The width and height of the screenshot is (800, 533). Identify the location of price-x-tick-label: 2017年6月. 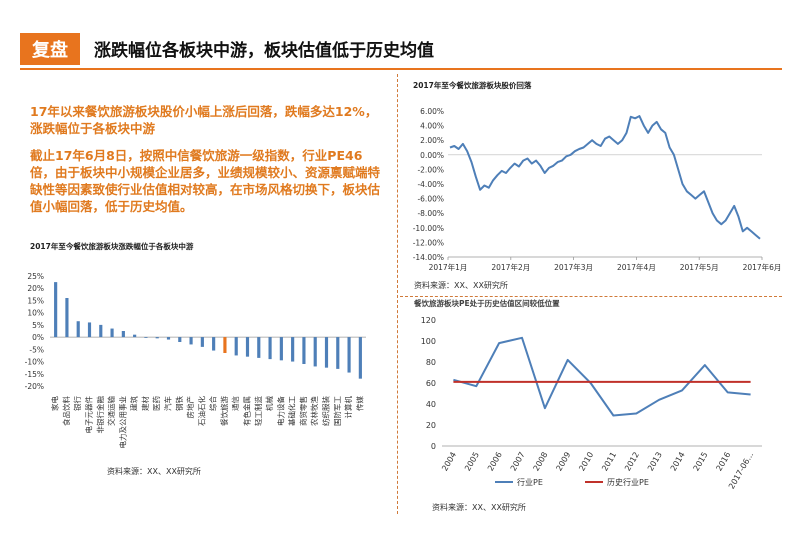
(762, 267).